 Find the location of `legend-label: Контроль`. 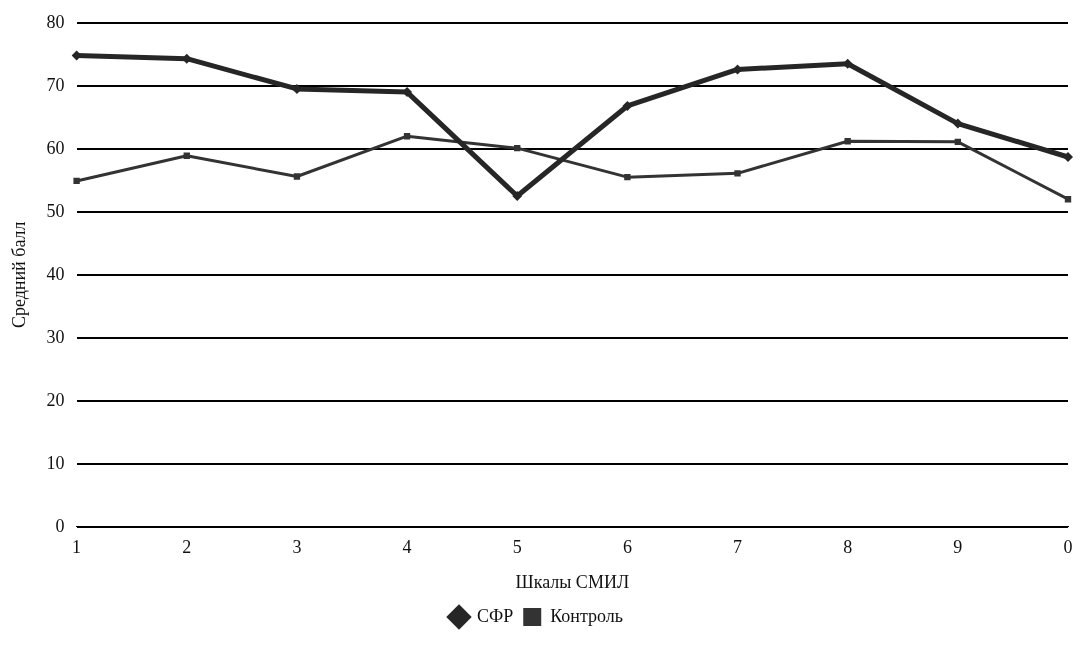

legend-label: Контроль is located at coordinates (587, 615).